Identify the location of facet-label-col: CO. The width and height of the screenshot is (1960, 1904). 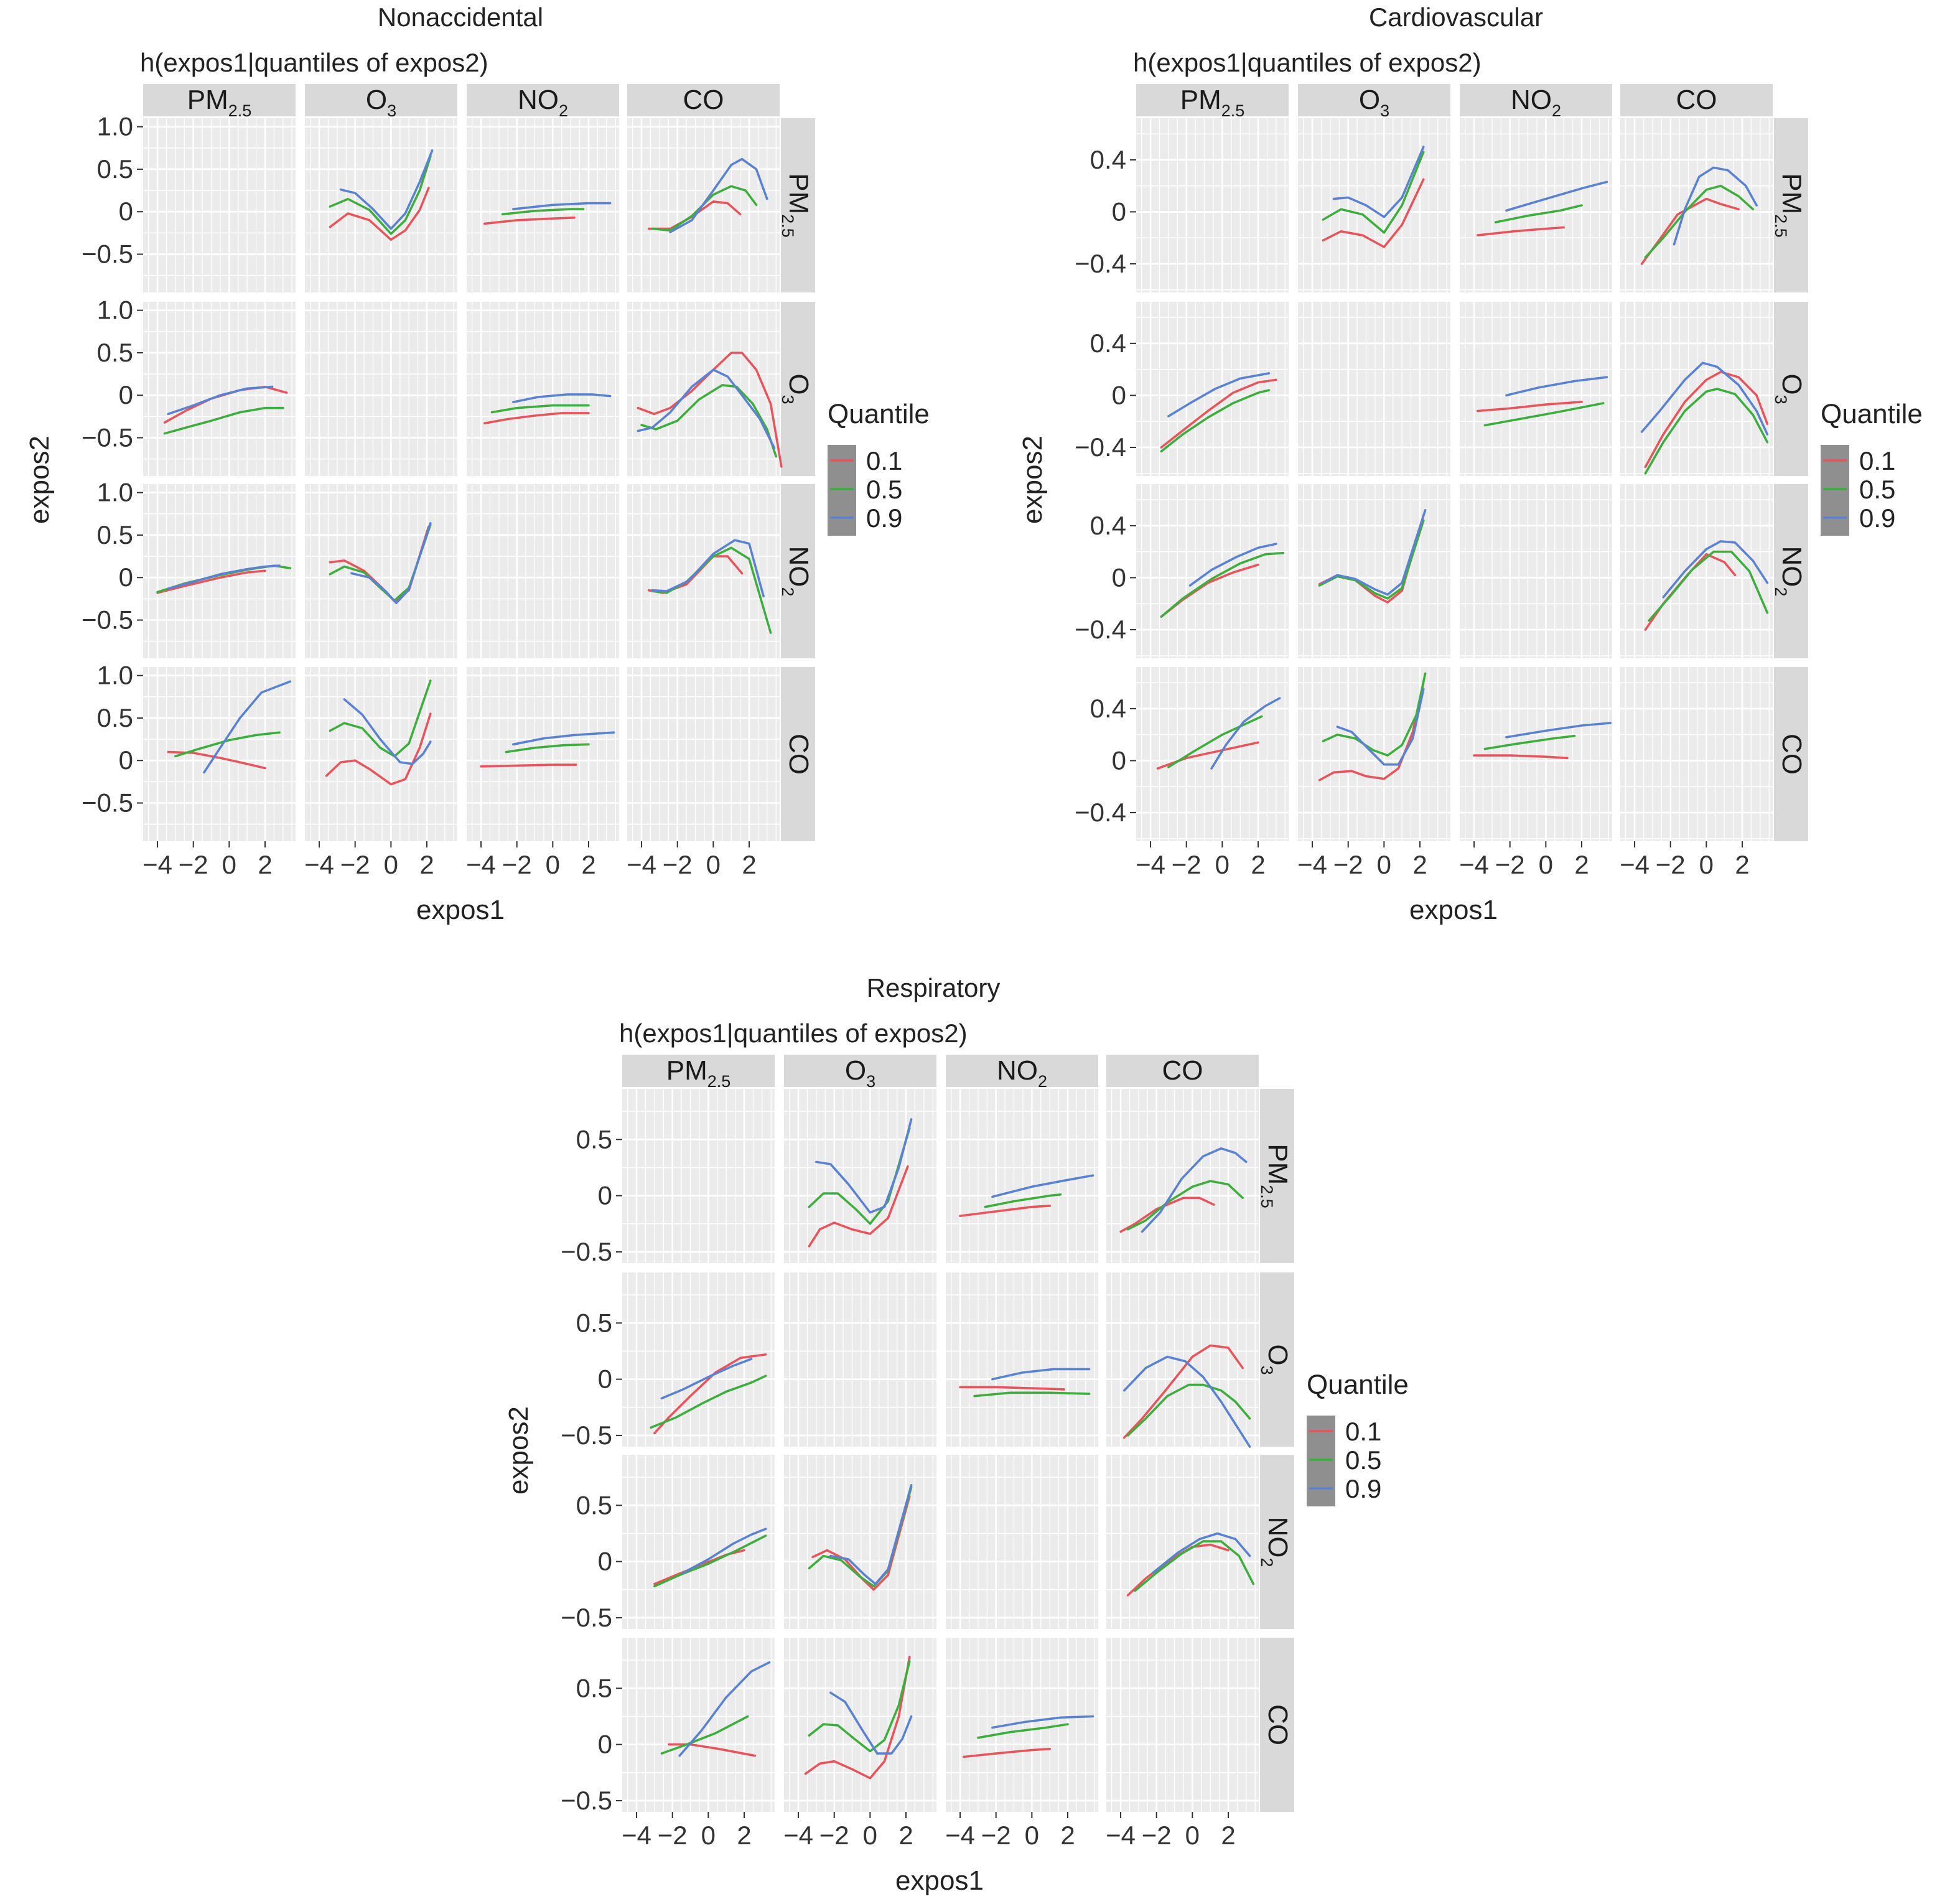
(1182, 1070).